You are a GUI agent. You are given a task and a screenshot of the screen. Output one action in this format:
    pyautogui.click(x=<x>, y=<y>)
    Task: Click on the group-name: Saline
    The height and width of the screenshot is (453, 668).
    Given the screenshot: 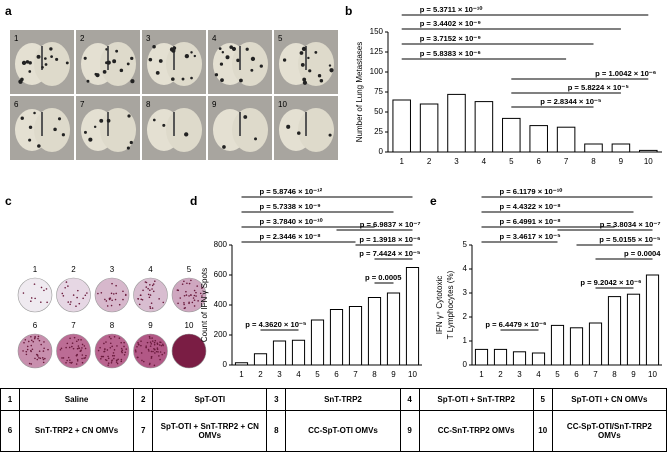 What is the action you would take?
    pyautogui.click(x=76, y=399)
    